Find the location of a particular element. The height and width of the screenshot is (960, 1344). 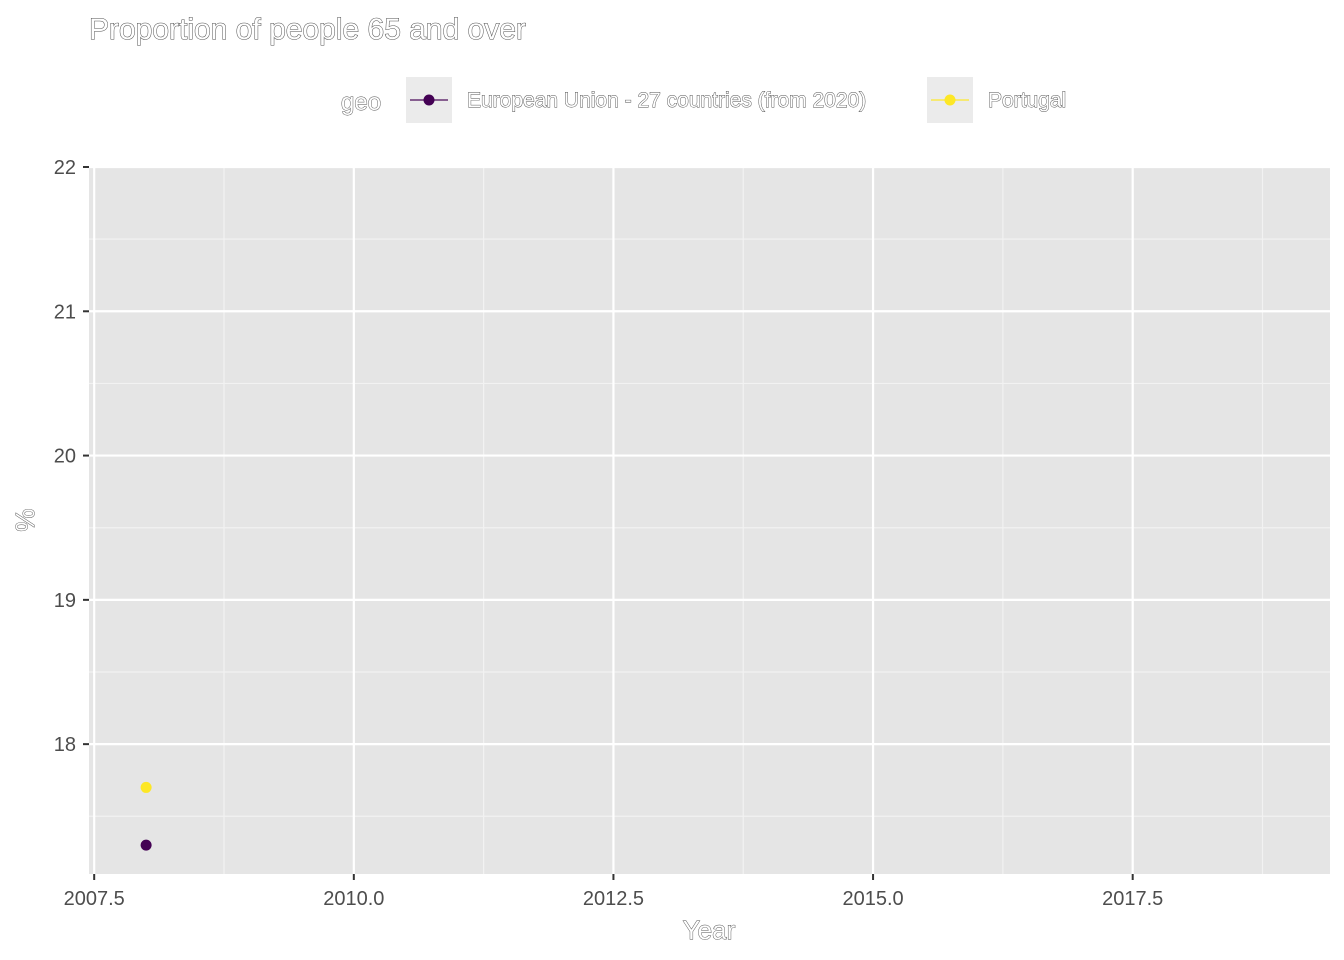

y-tick-label: 20 is located at coordinates (65, 457).